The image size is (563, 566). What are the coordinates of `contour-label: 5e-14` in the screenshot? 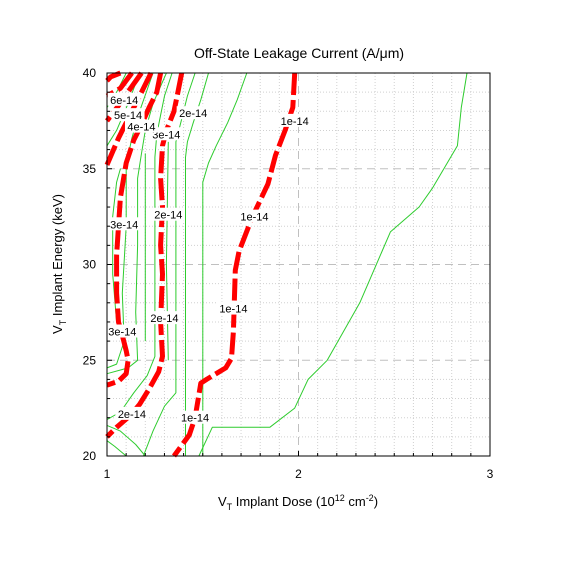 It's located at (128, 116).